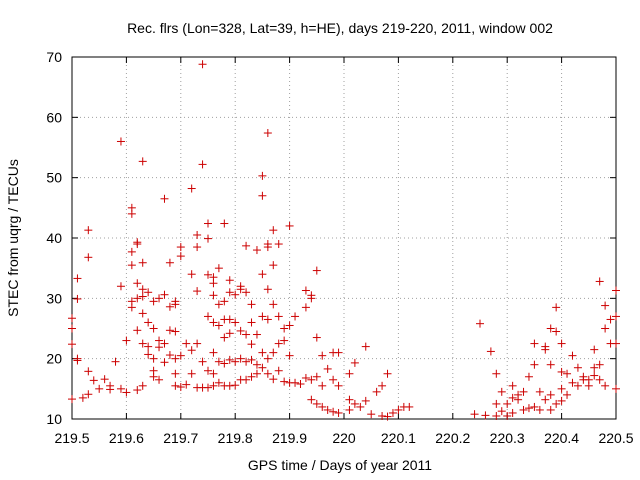 This screenshot has height=480, width=640. What do you see at coordinates (235, 438) in the screenshot?
I see `x-tick-label: 219.8` at bounding box center [235, 438].